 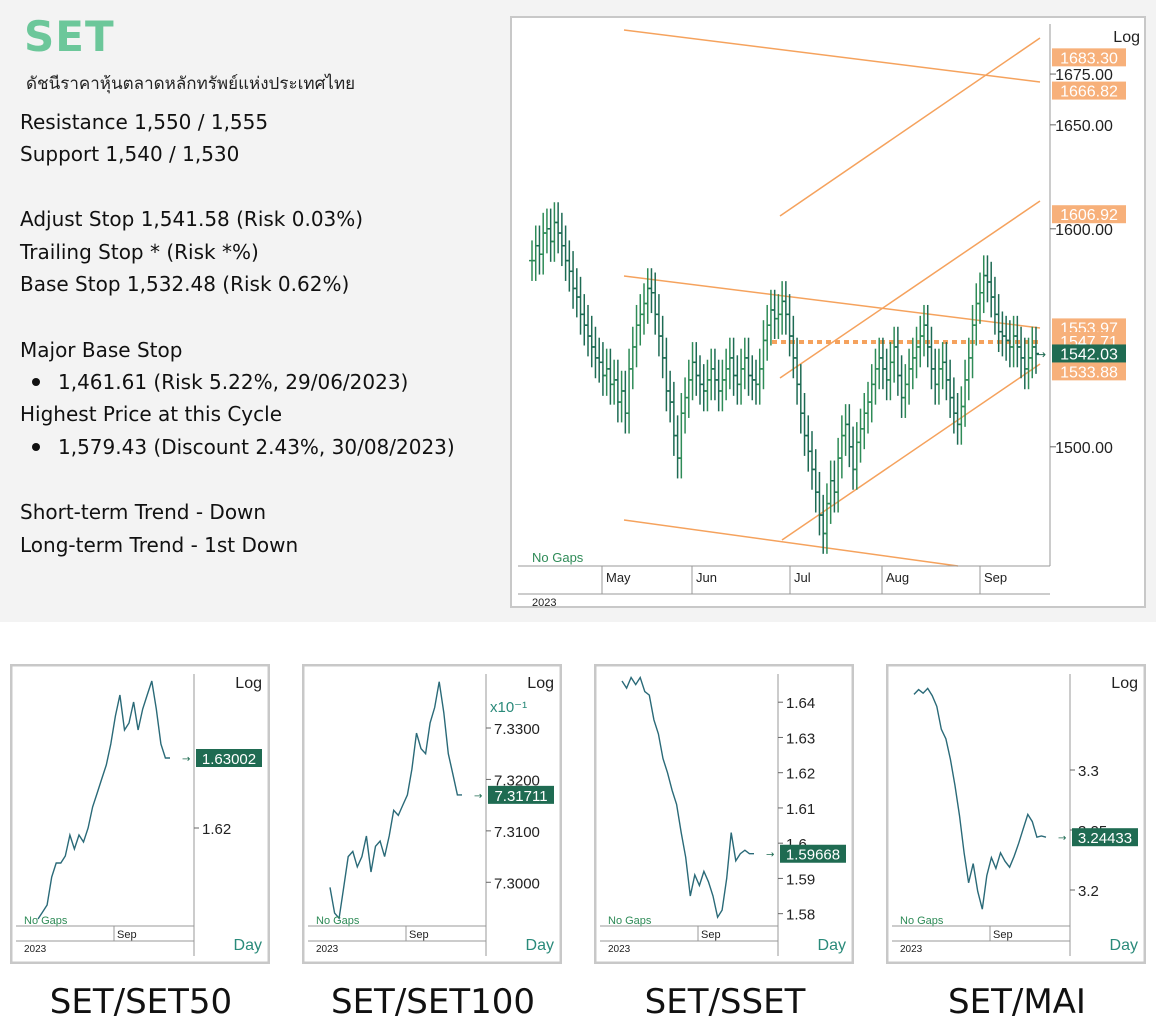 What do you see at coordinates (802, 577) in the screenshot?
I see `month-label: Jul` at bounding box center [802, 577].